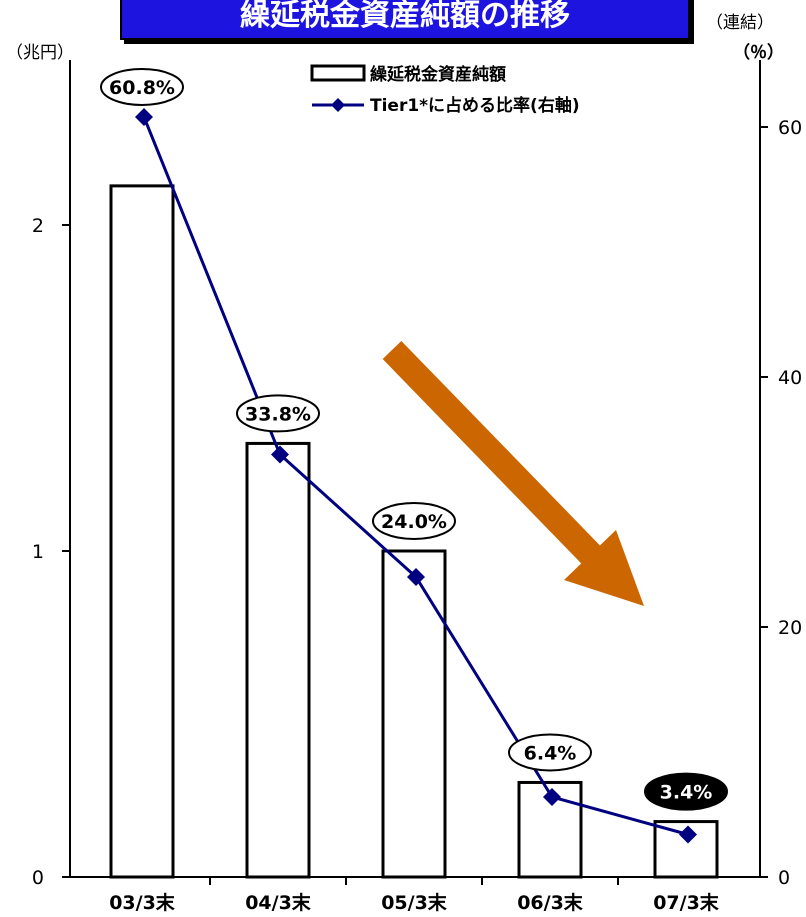 The width and height of the screenshot is (806, 917). I want to click on legend-line-marker, so click(338, 105).